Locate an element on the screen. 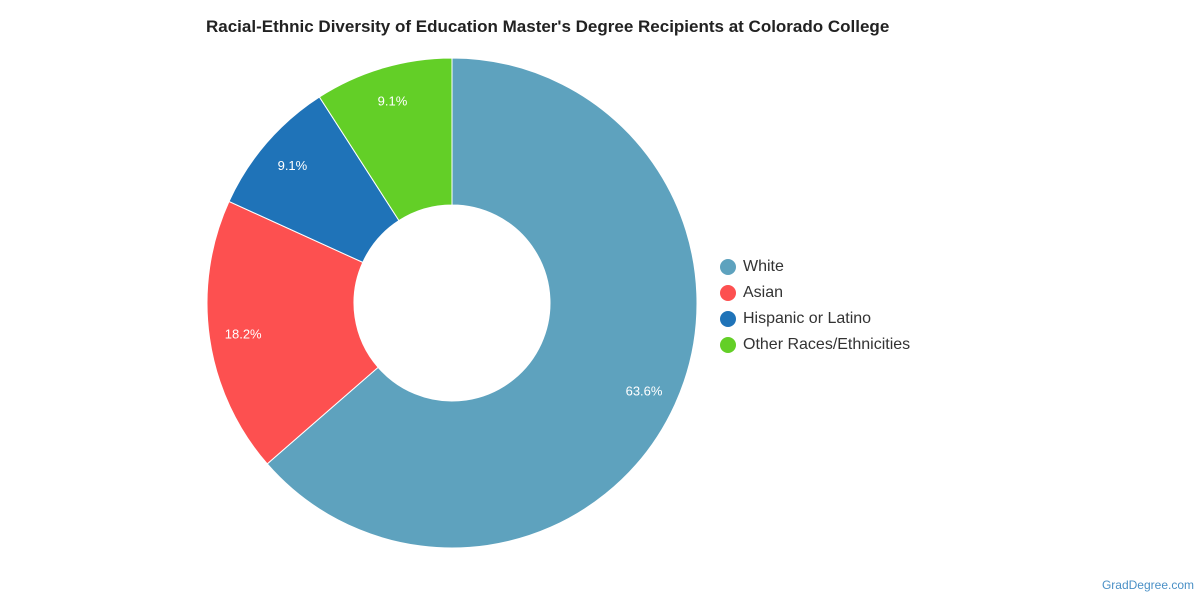  legend-item-hispanic-or-latino: Hispanic or Latino is located at coordinates (815, 319).